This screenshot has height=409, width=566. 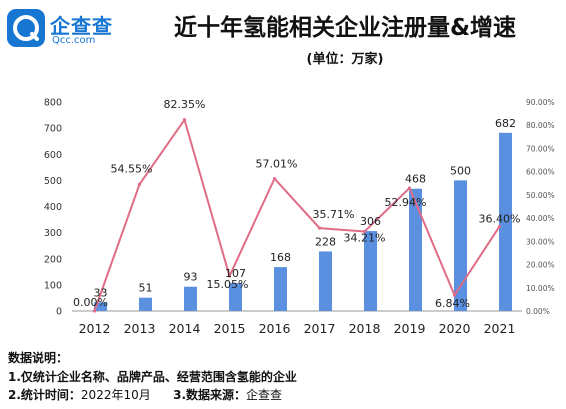 I want to click on x-tick-label: 2017, so click(x=320, y=328).